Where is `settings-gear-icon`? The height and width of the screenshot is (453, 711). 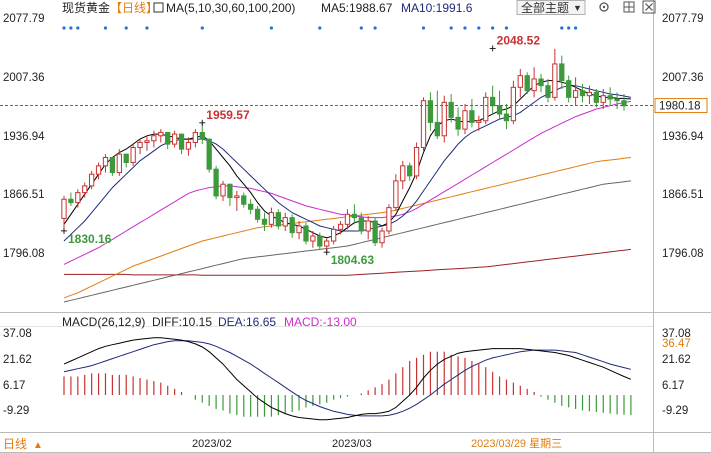
settings-gear-icon is located at coordinates (604, 7).